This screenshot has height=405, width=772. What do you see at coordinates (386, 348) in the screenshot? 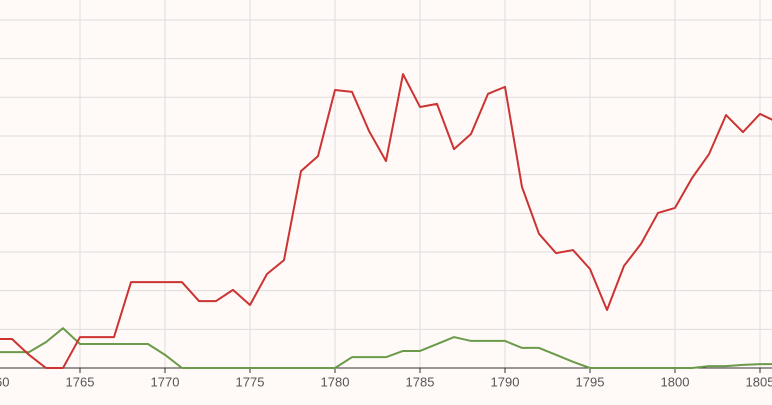
I see `data-line` at bounding box center [386, 348].